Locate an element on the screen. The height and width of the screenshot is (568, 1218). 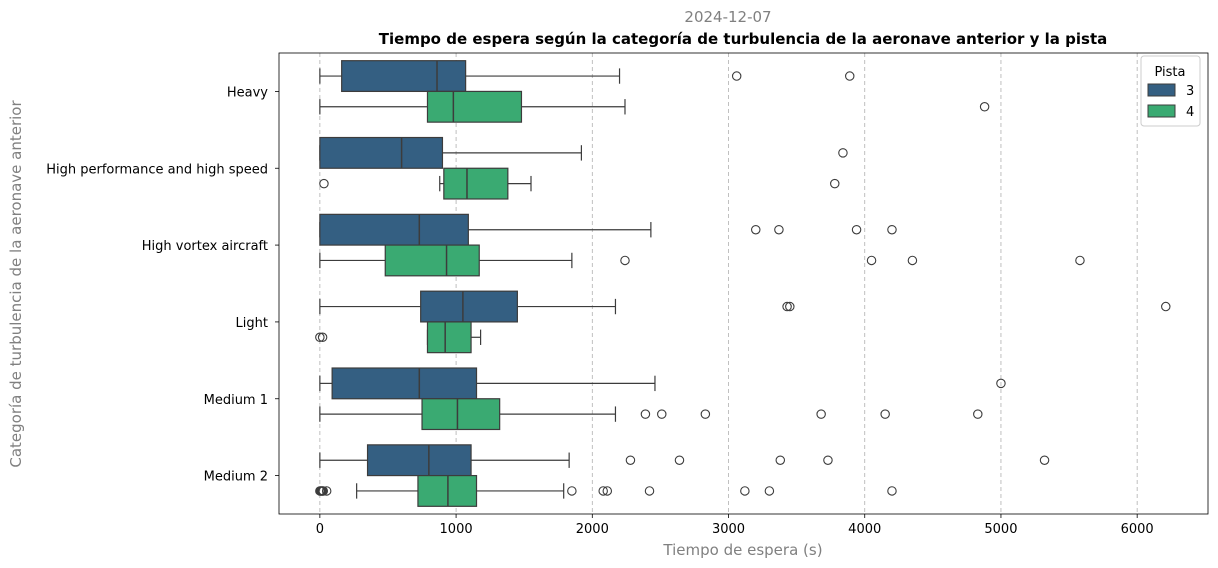
x-tick-label: 1000 is located at coordinates (456, 529).